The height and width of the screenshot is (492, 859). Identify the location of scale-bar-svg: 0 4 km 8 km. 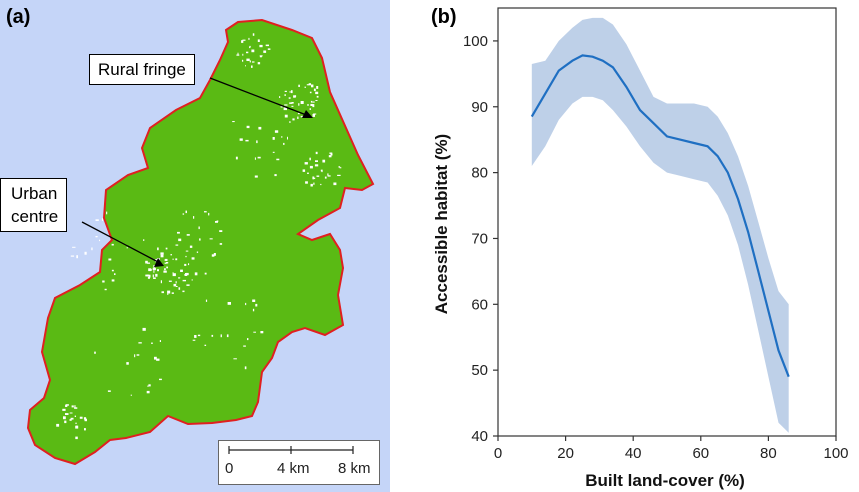
(298, 461).